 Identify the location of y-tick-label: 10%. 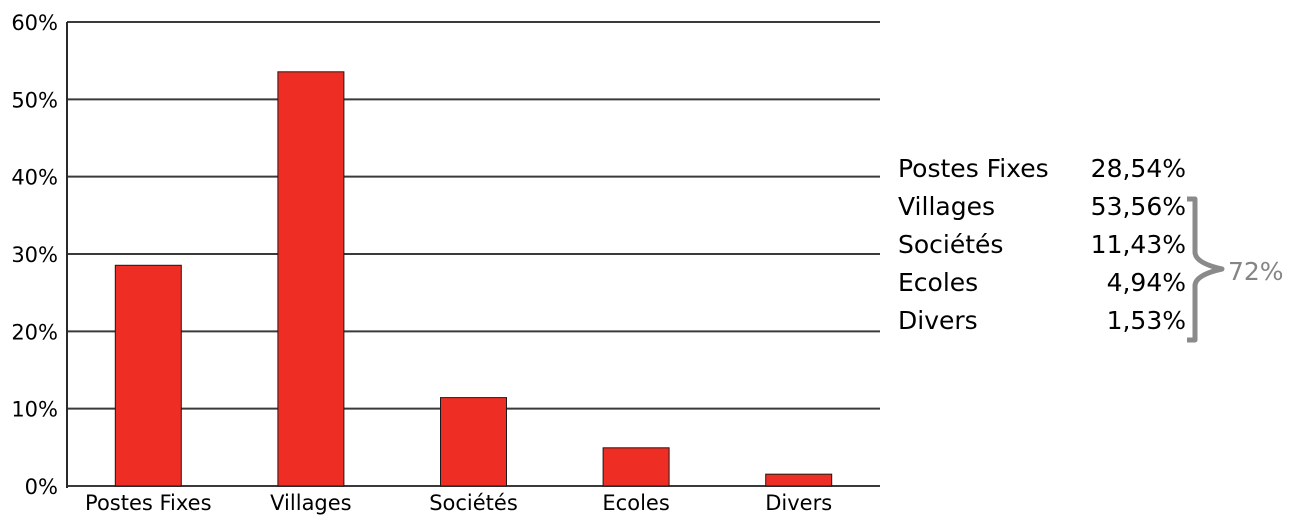
(34, 410).